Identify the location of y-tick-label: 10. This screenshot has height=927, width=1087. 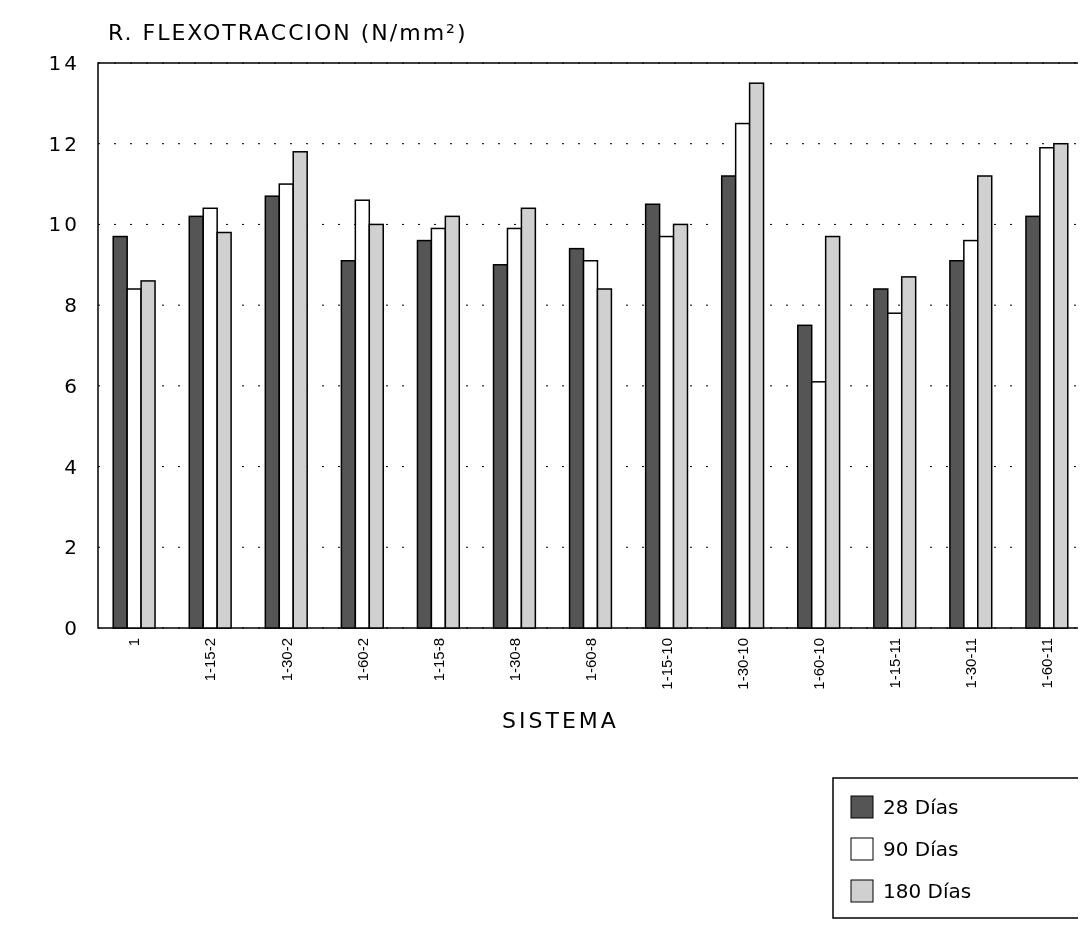
(64, 224).